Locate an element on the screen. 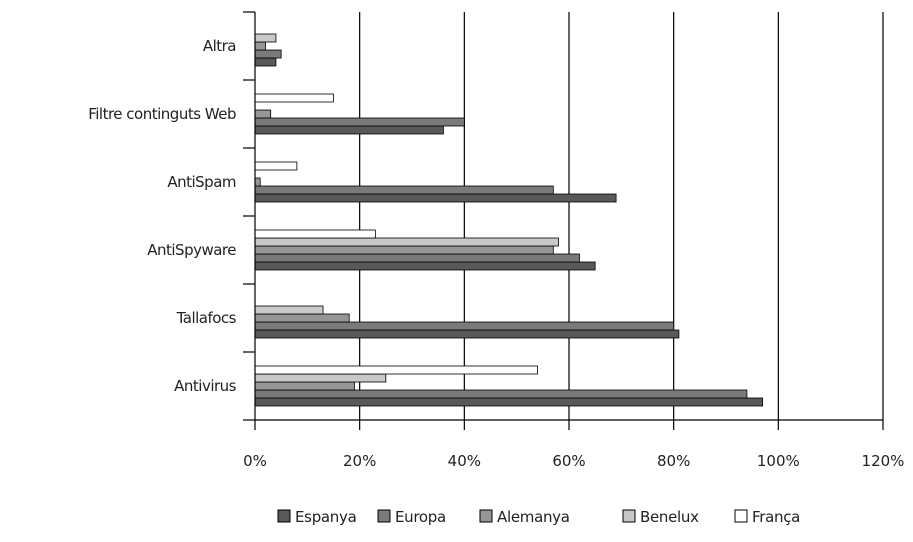  bar-altra-europa is located at coordinates (268, 54).